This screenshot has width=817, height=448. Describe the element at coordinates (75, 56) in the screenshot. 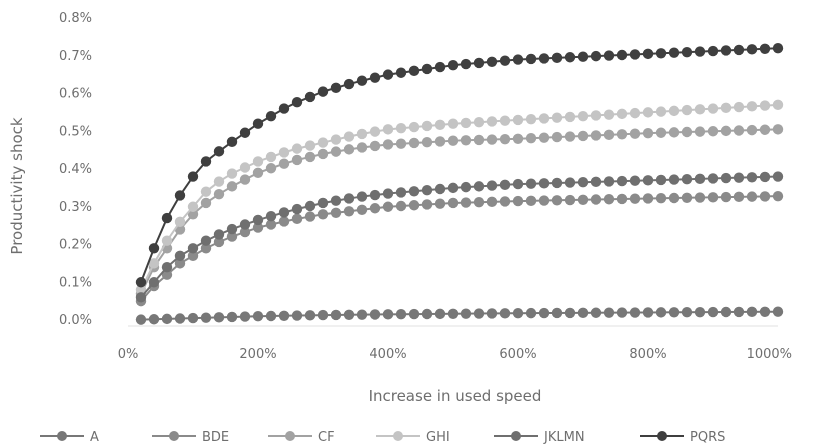

I see `y-tick-label: 0.7%` at that location.